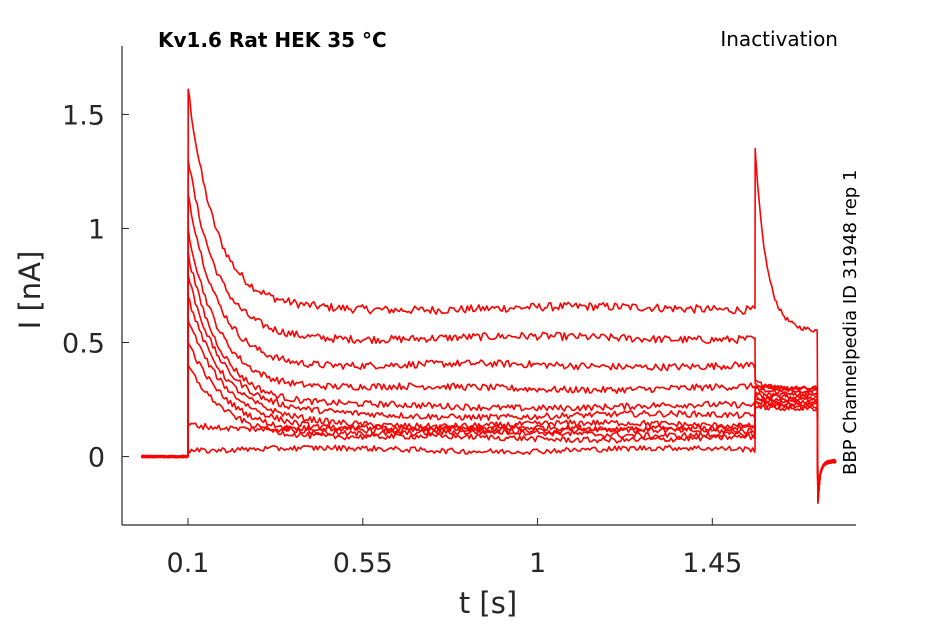  What do you see at coordinates (272, 40) in the screenshot?
I see `chart-title: Kv1.6 Rat HEK 35 °C` at bounding box center [272, 40].